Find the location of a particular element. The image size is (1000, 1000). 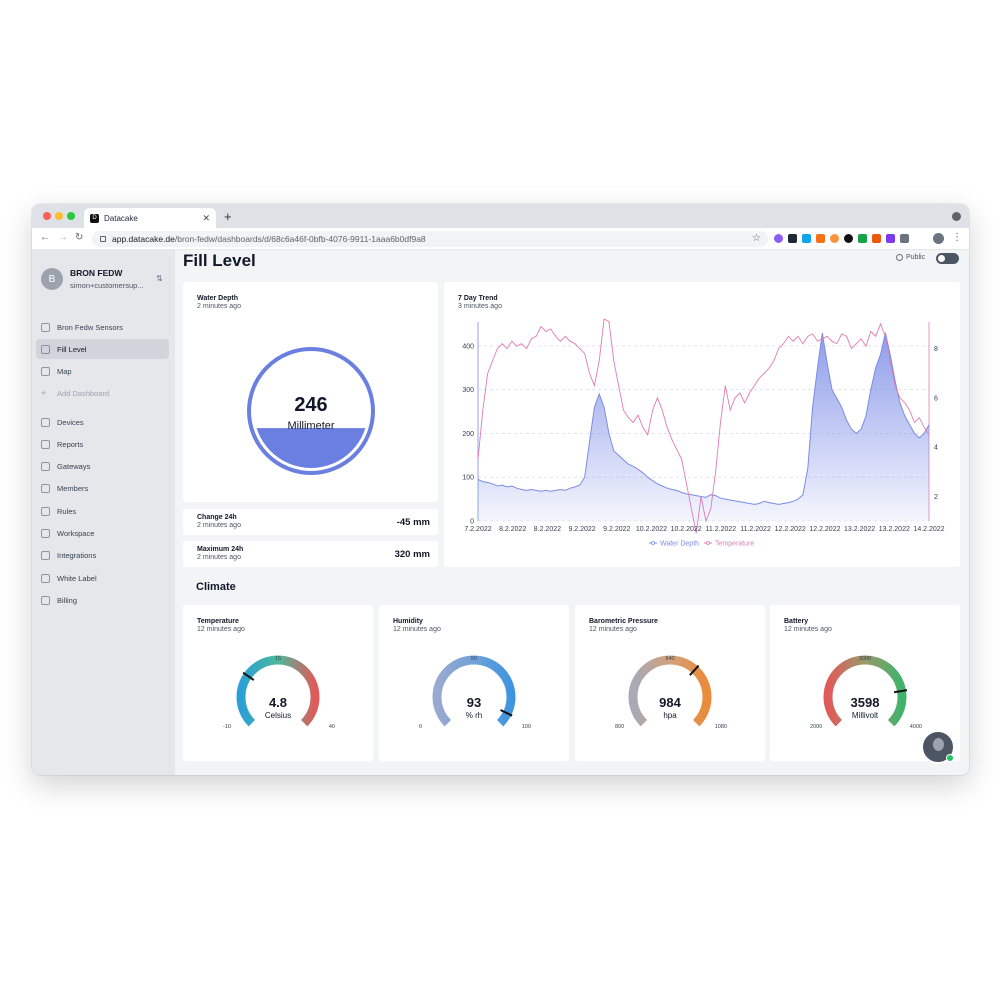

sidebar-item-rules: Rules is located at coordinates (102, 511).